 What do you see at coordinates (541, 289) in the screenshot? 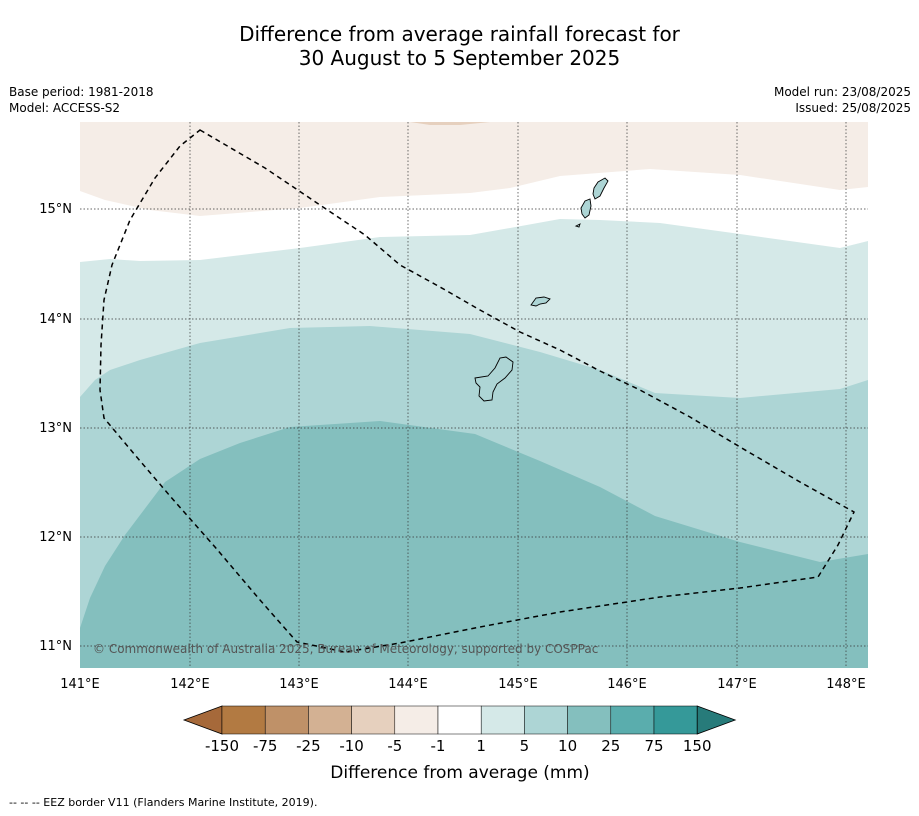
I see `islands` at bounding box center [541, 289].